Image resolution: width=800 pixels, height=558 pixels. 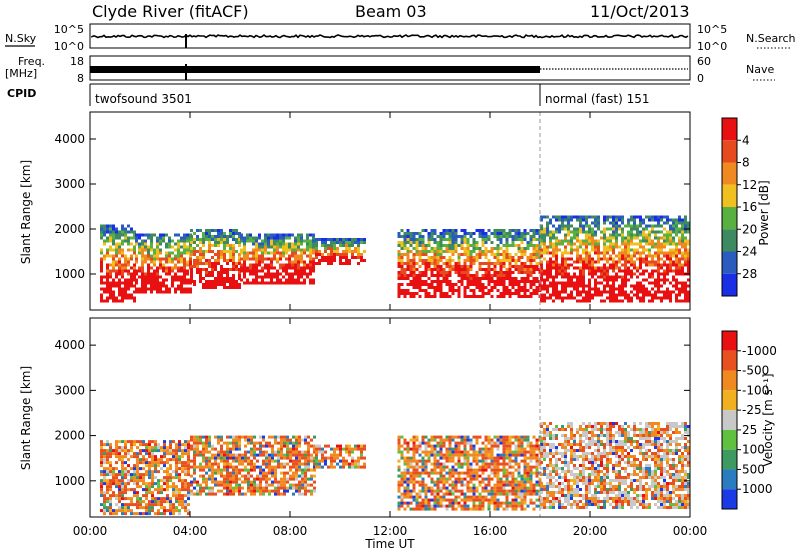 I want to click on colorbar-tick-label: 20, so click(x=749, y=229).